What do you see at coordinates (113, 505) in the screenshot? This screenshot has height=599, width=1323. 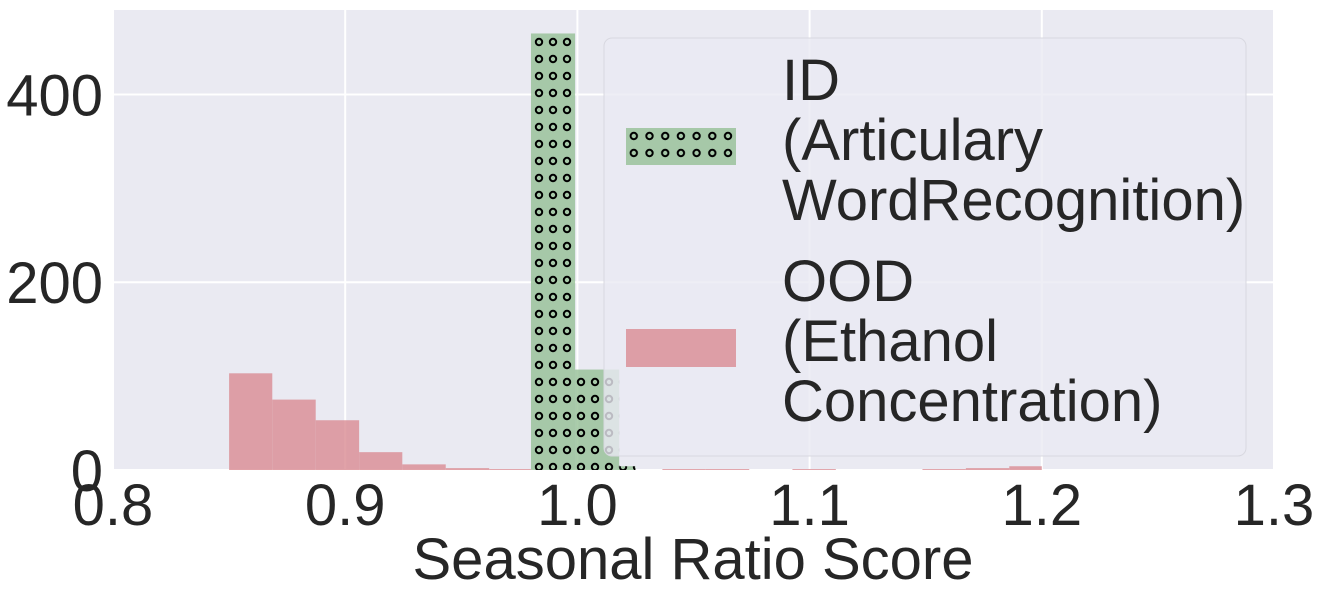 I see `x-tick-label-0: 0.8` at bounding box center [113, 505].